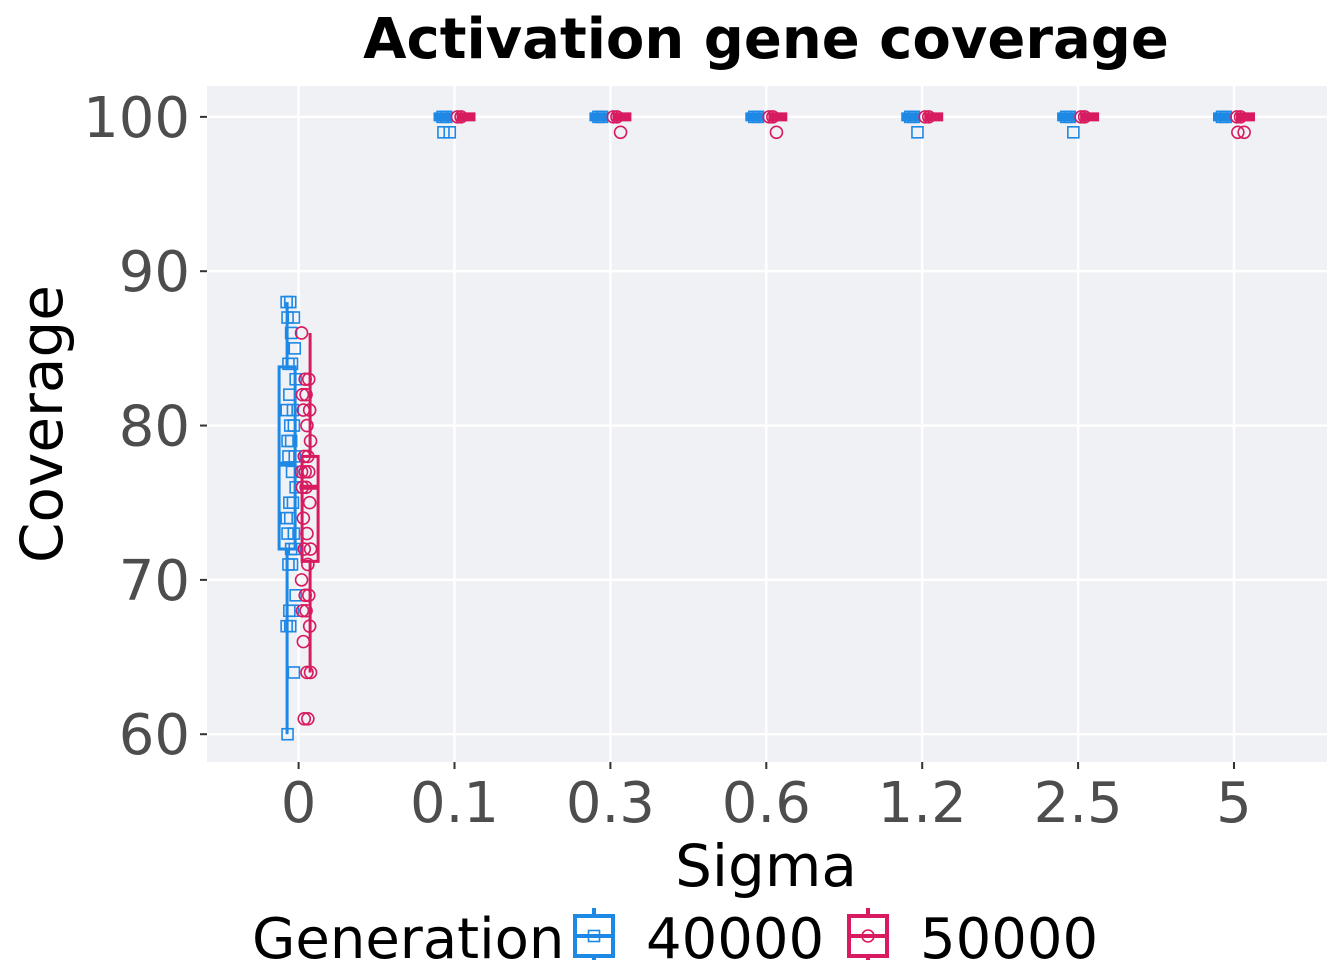 The width and height of the screenshot is (1344, 960). What do you see at coordinates (408, 933) in the screenshot?
I see `legend-title: Generation` at bounding box center [408, 933].